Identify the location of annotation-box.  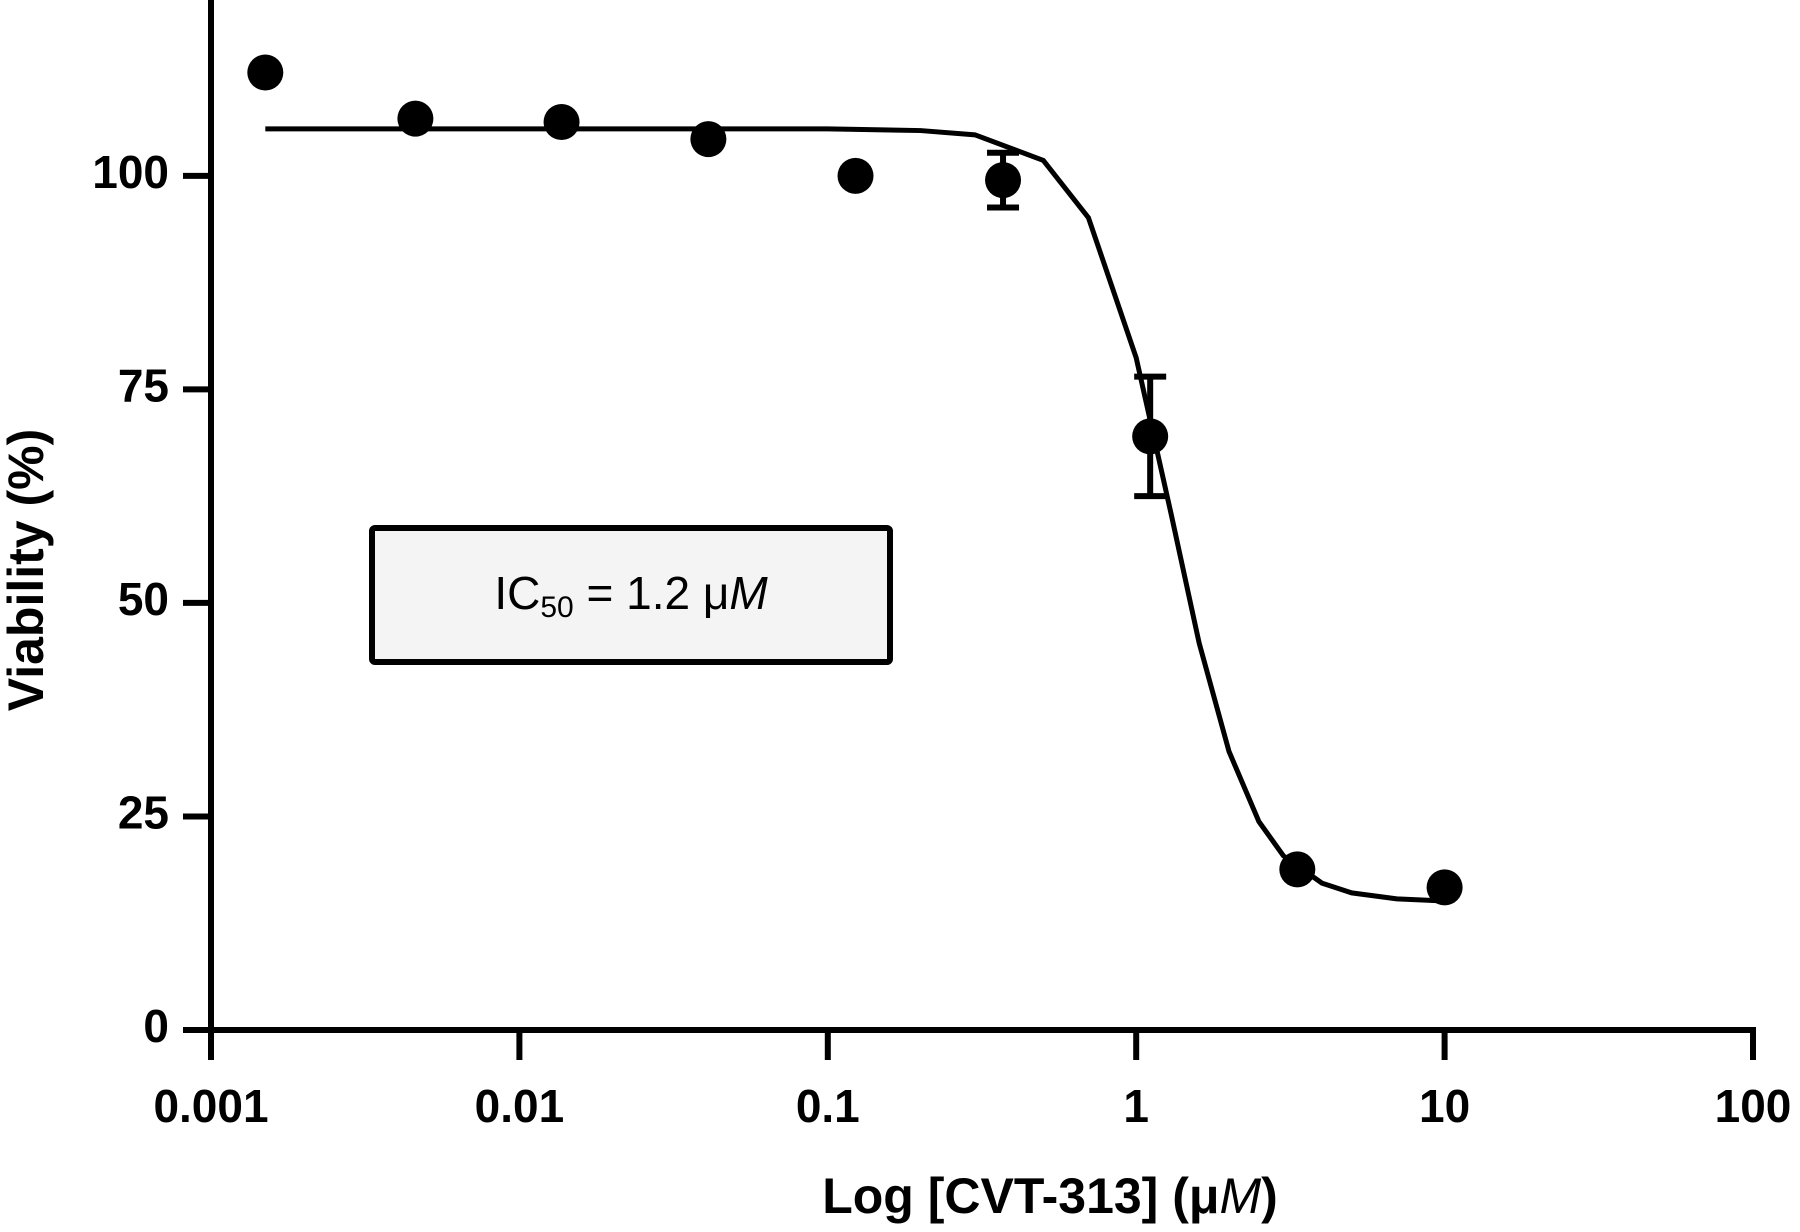
(631, 595).